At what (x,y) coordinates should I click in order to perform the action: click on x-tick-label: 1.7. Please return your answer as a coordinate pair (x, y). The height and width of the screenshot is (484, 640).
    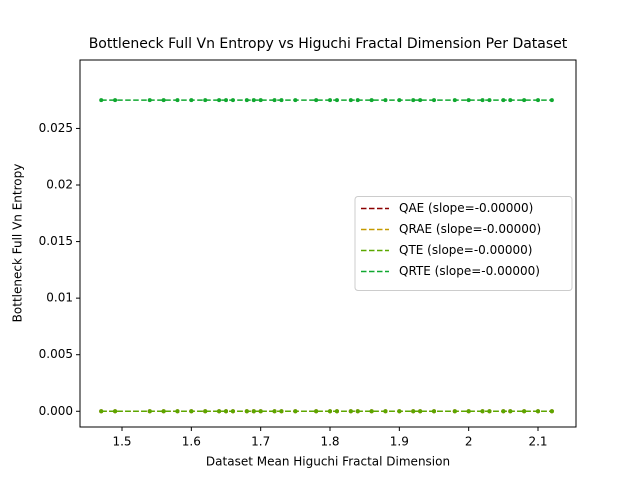
    Looking at the image, I should click on (260, 442).